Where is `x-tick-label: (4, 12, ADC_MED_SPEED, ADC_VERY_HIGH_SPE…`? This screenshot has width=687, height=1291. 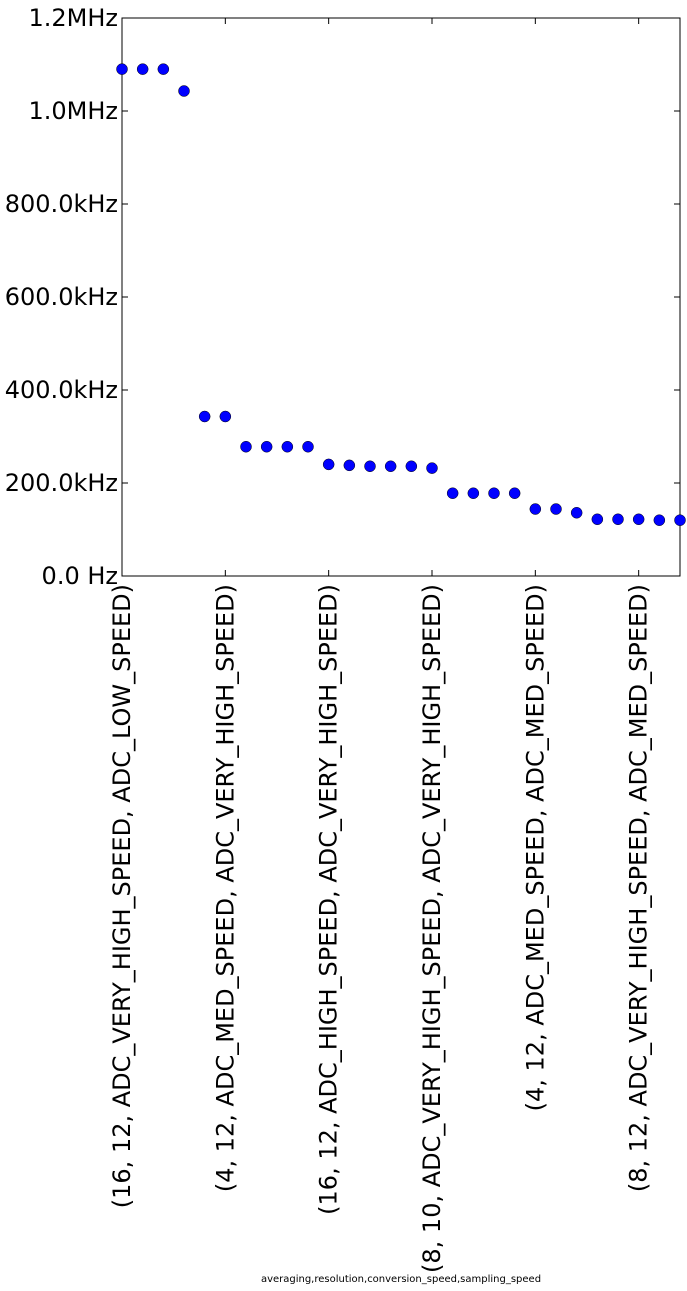
x-tick-label: (4, 12, ADC_MED_SPEED, ADC_VERY_HIGH_SPE… is located at coordinates (225, 888).